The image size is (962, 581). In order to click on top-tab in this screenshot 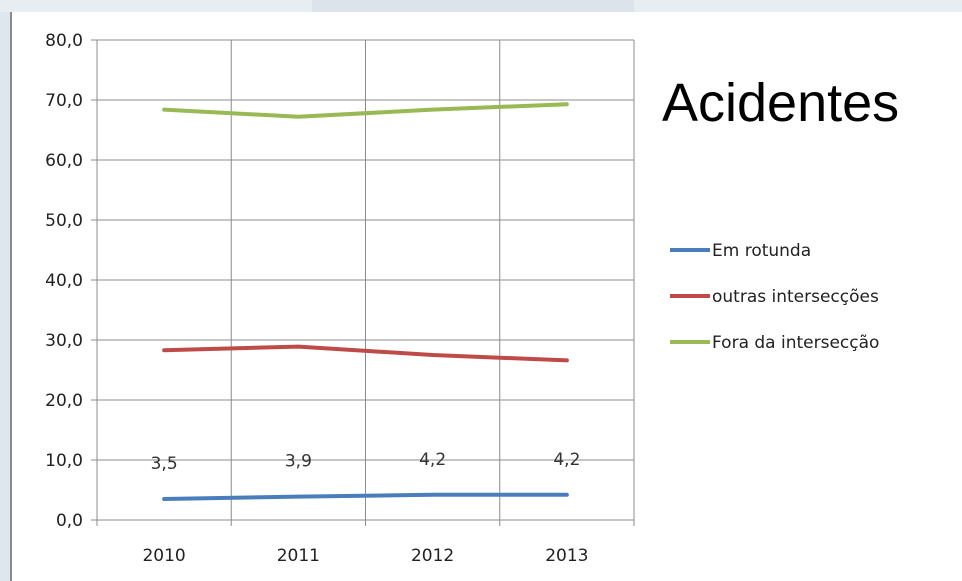, I will do `click(473, 6)`.